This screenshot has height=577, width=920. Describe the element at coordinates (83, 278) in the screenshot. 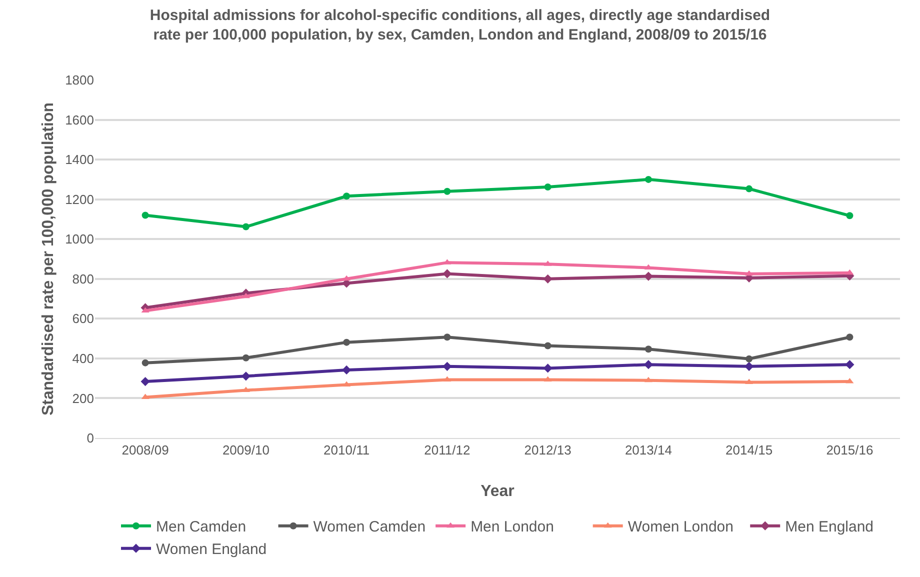

I see `y-tick-label: 800` at that location.